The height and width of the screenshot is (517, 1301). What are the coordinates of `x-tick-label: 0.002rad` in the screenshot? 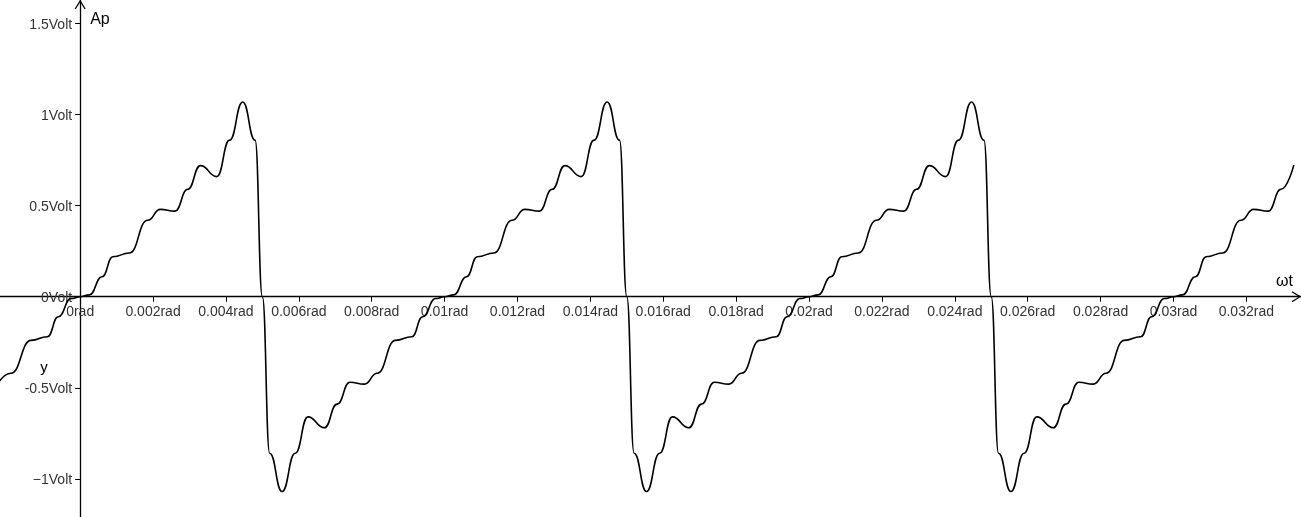 It's located at (153, 310).